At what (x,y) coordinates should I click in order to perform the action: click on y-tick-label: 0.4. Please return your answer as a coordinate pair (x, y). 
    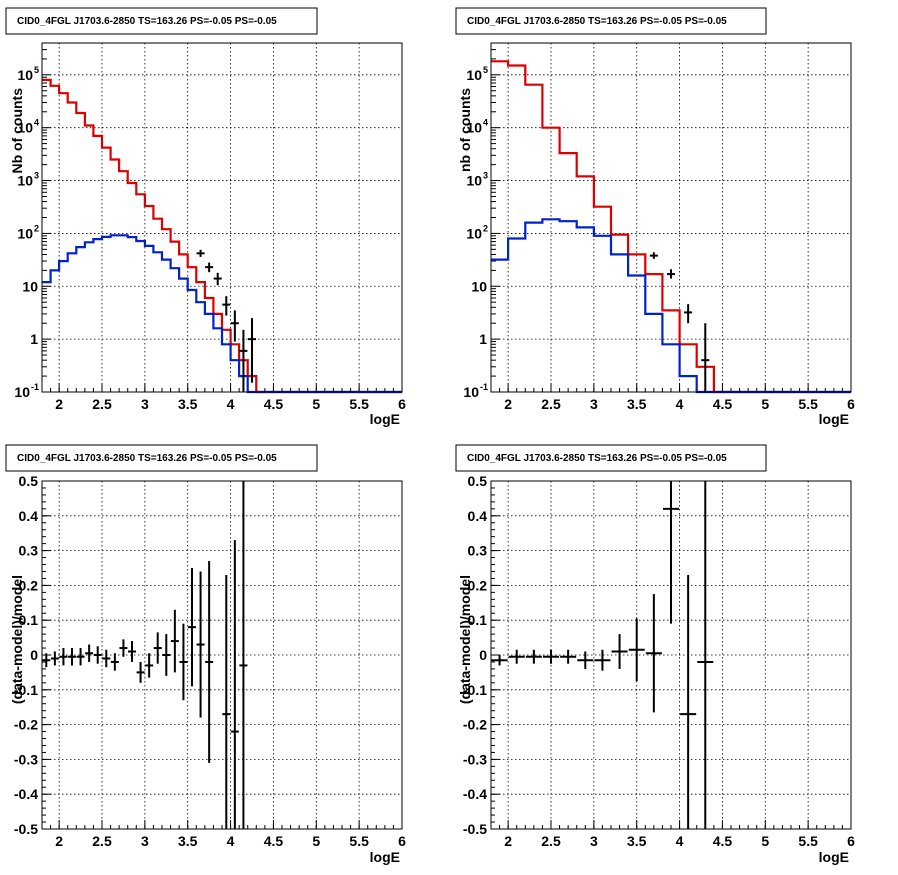
    Looking at the image, I should click on (478, 516).